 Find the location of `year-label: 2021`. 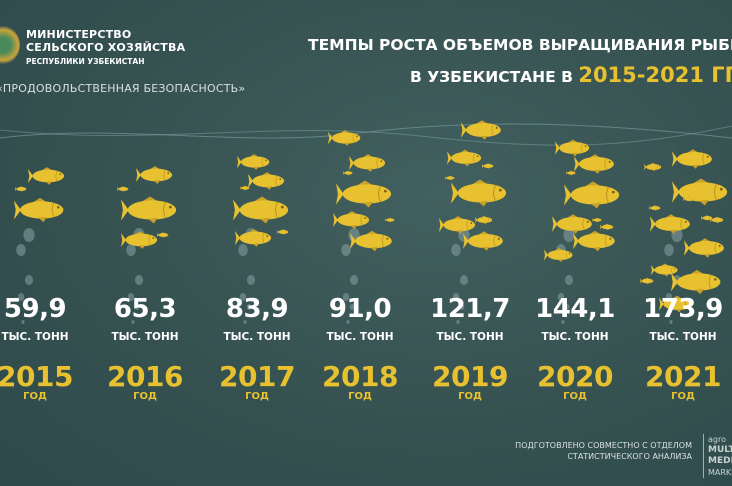

year-label: 2021 is located at coordinates (683, 376).